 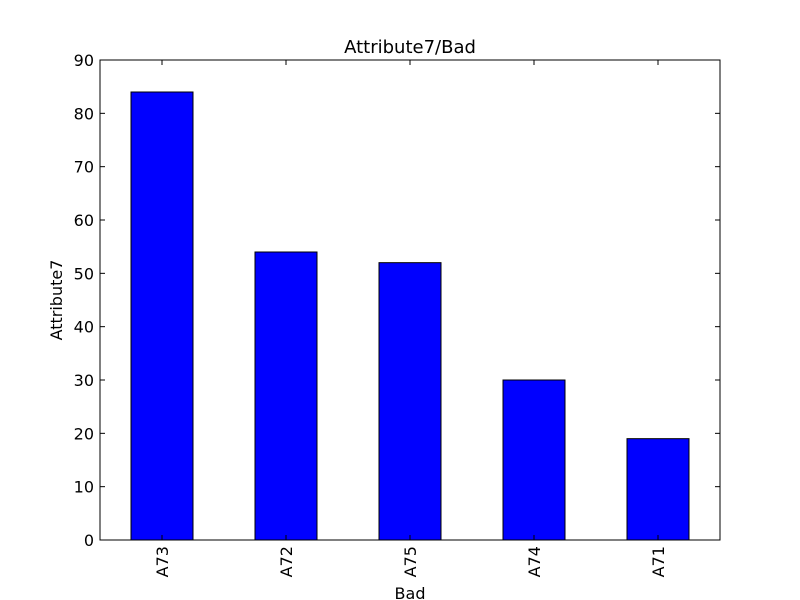 I want to click on y-tick-label: 40, so click(x=84, y=327).